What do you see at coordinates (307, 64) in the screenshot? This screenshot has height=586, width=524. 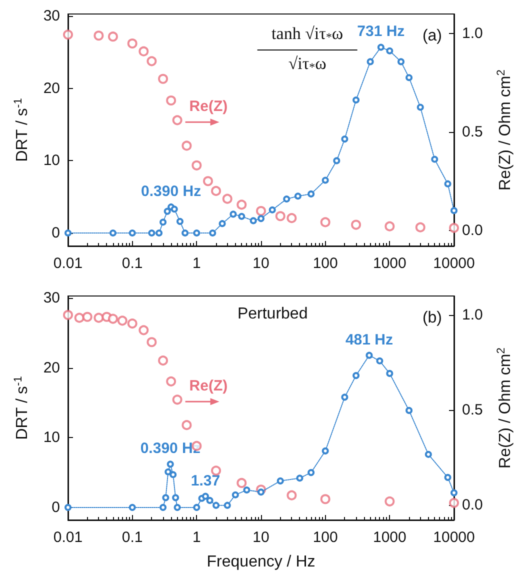 I see `annotation: √iτ*ω` at bounding box center [307, 64].